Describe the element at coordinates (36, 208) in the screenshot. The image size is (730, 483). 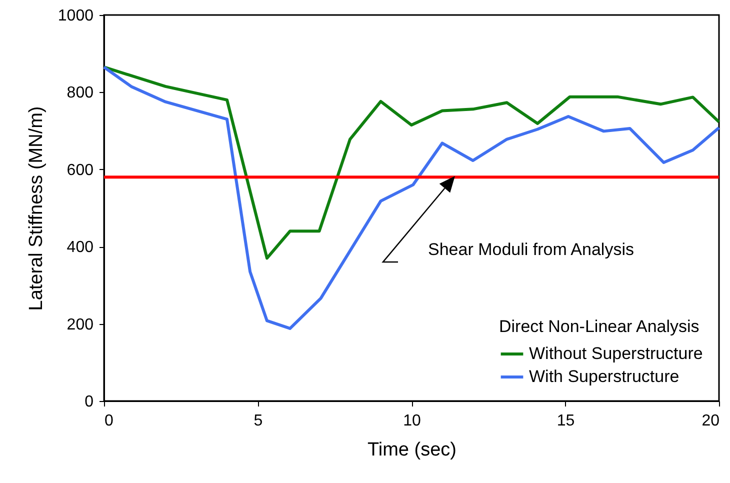
I see `y-axis-title: Lateral Stiffness (MN/m)` at that location.